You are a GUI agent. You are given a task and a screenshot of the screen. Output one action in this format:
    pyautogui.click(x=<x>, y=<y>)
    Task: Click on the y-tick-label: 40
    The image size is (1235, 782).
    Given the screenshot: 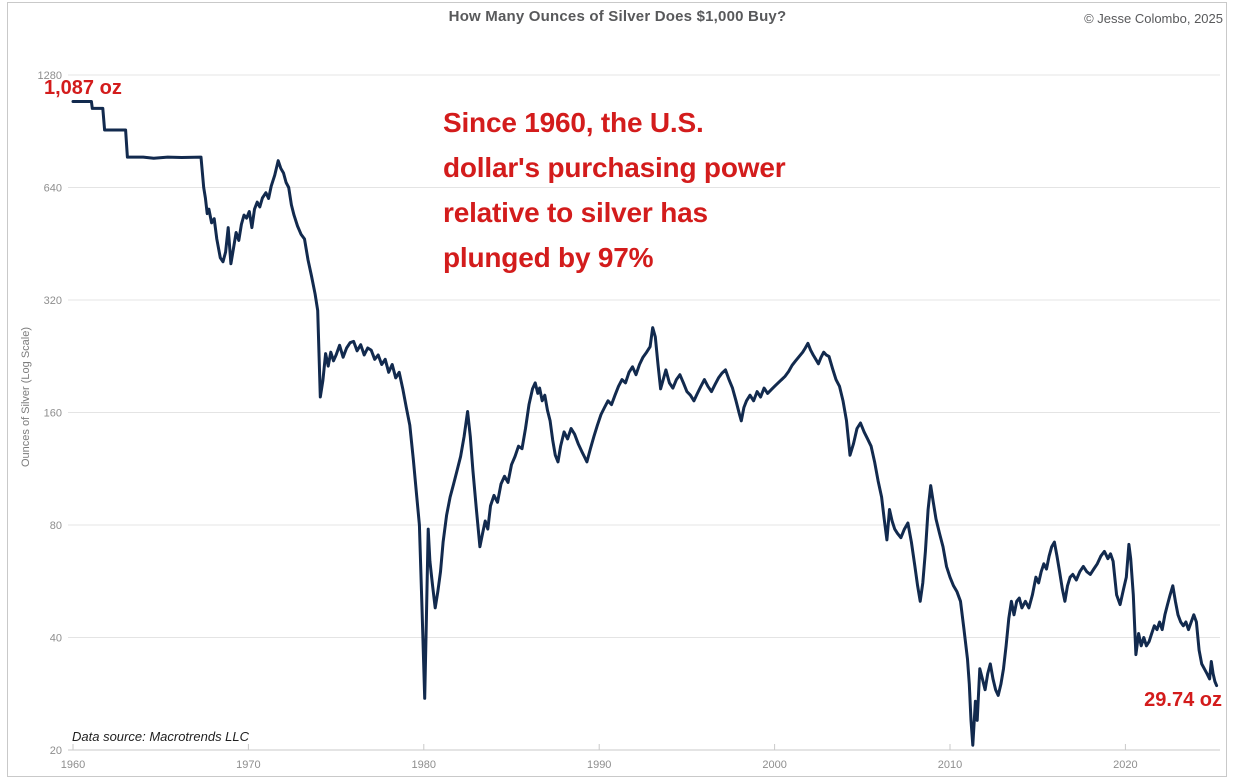 What is the action you would take?
    pyautogui.click(x=56, y=639)
    